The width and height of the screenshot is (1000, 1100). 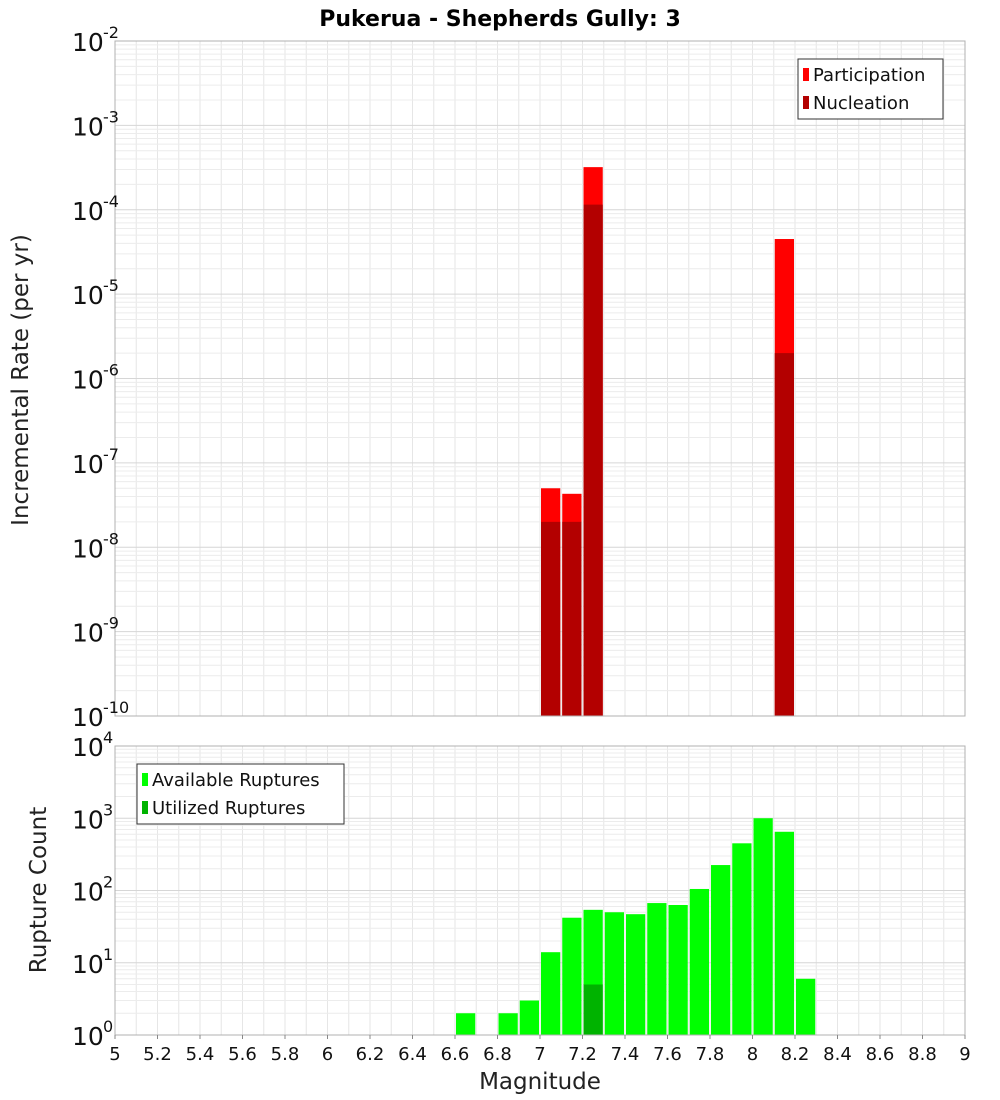 I want to click on x-tick-label: 5.8, so click(x=285, y=1054).